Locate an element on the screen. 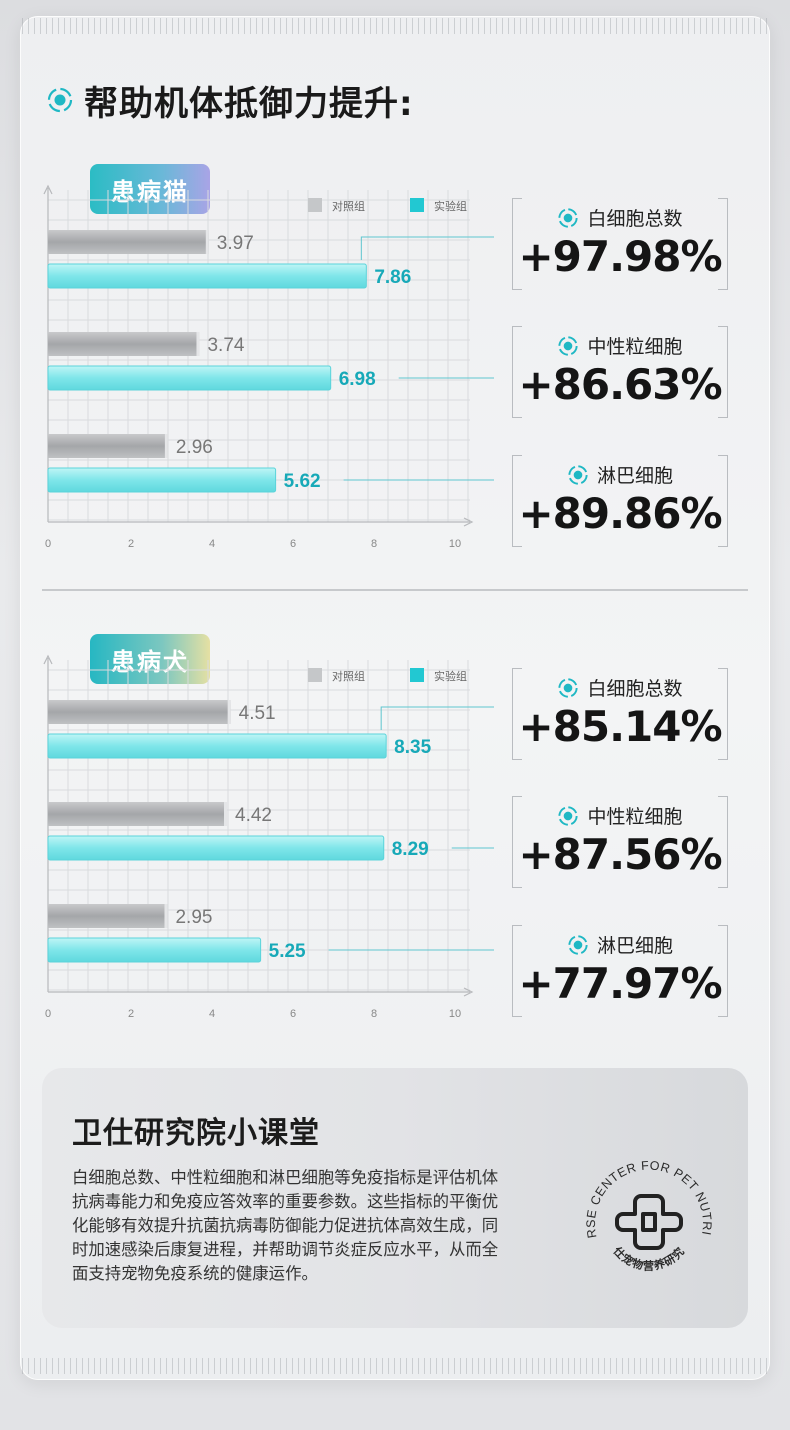 The width and height of the screenshot is (790, 1430). stat-value: +85.14% is located at coordinates (620, 726).